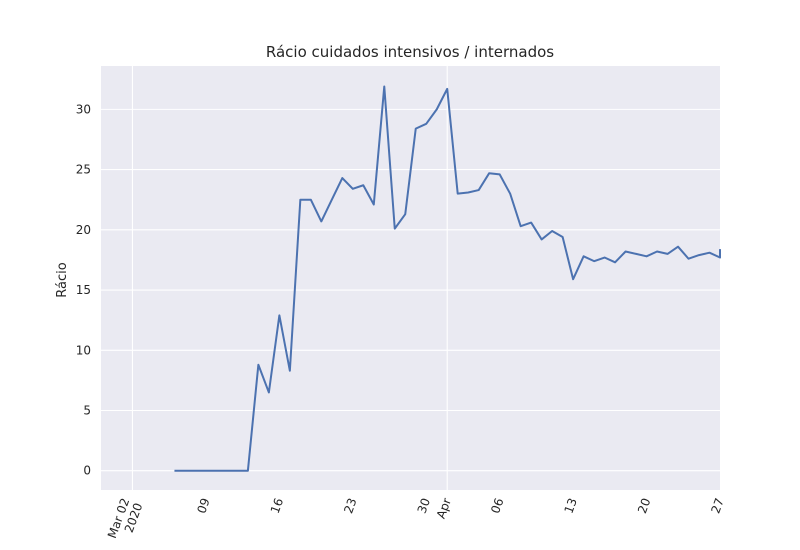 This screenshot has height=550, width=800. I want to click on x-tick-label: 06, so click(497, 505).